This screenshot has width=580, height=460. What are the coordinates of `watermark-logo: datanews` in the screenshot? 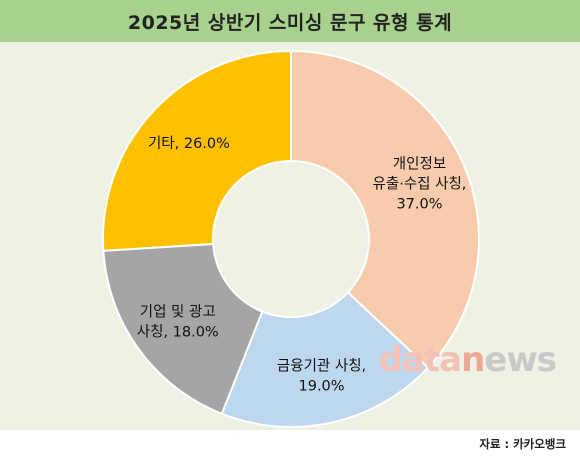 It's located at (467, 360).